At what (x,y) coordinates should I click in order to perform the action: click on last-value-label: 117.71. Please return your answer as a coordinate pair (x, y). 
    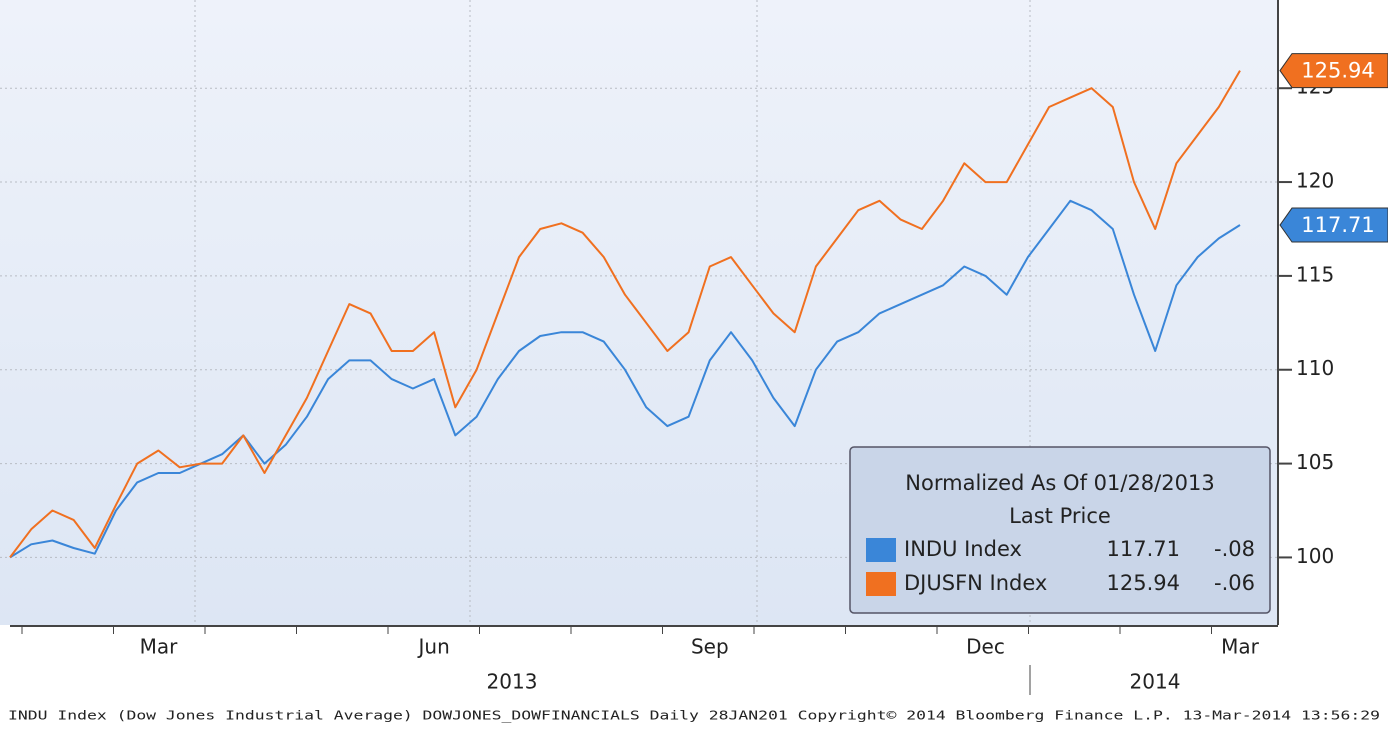
    Looking at the image, I should click on (1337, 225).